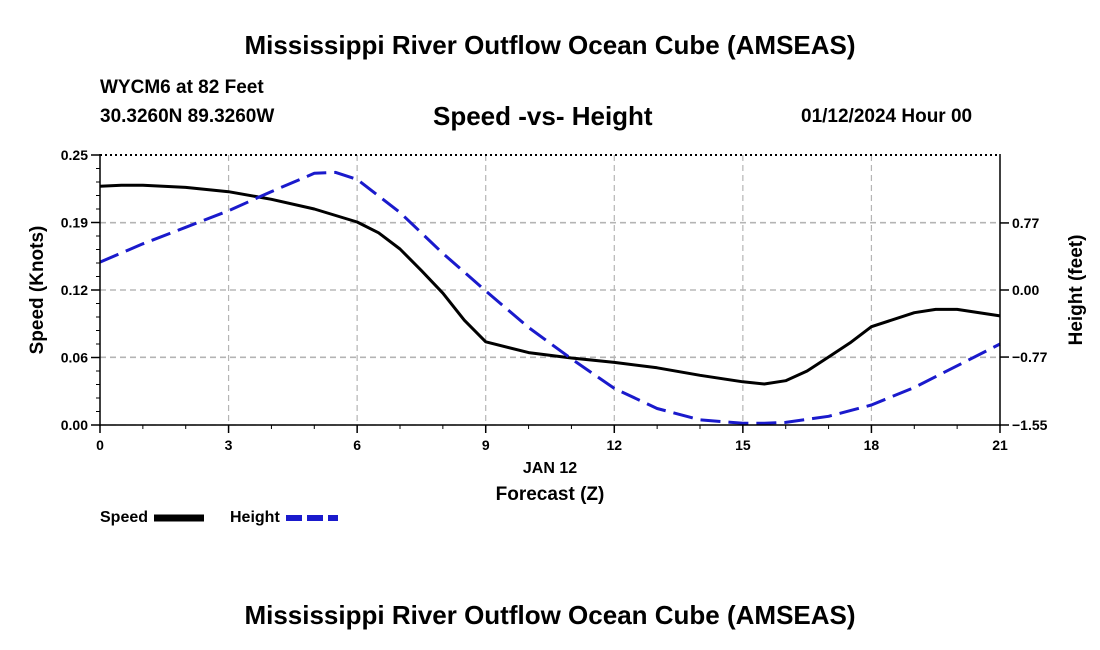 The width and height of the screenshot is (1100, 650). What do you see at coordinates (1076, 290) in the screenshot?
I see `y-right-axis-title: Height (feet)` at bounding box center [1076, 290].